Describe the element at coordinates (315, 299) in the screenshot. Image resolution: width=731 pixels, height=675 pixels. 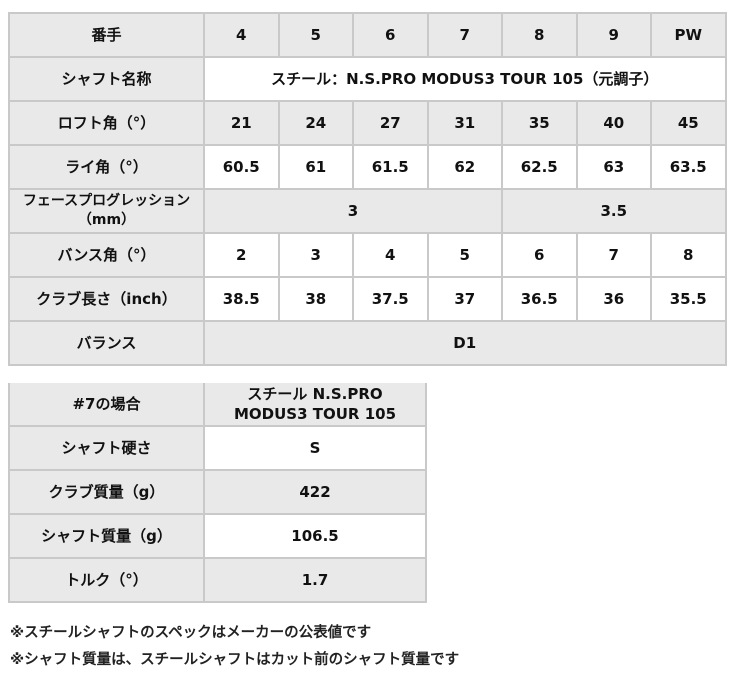
I see `cell: 38` at that location.